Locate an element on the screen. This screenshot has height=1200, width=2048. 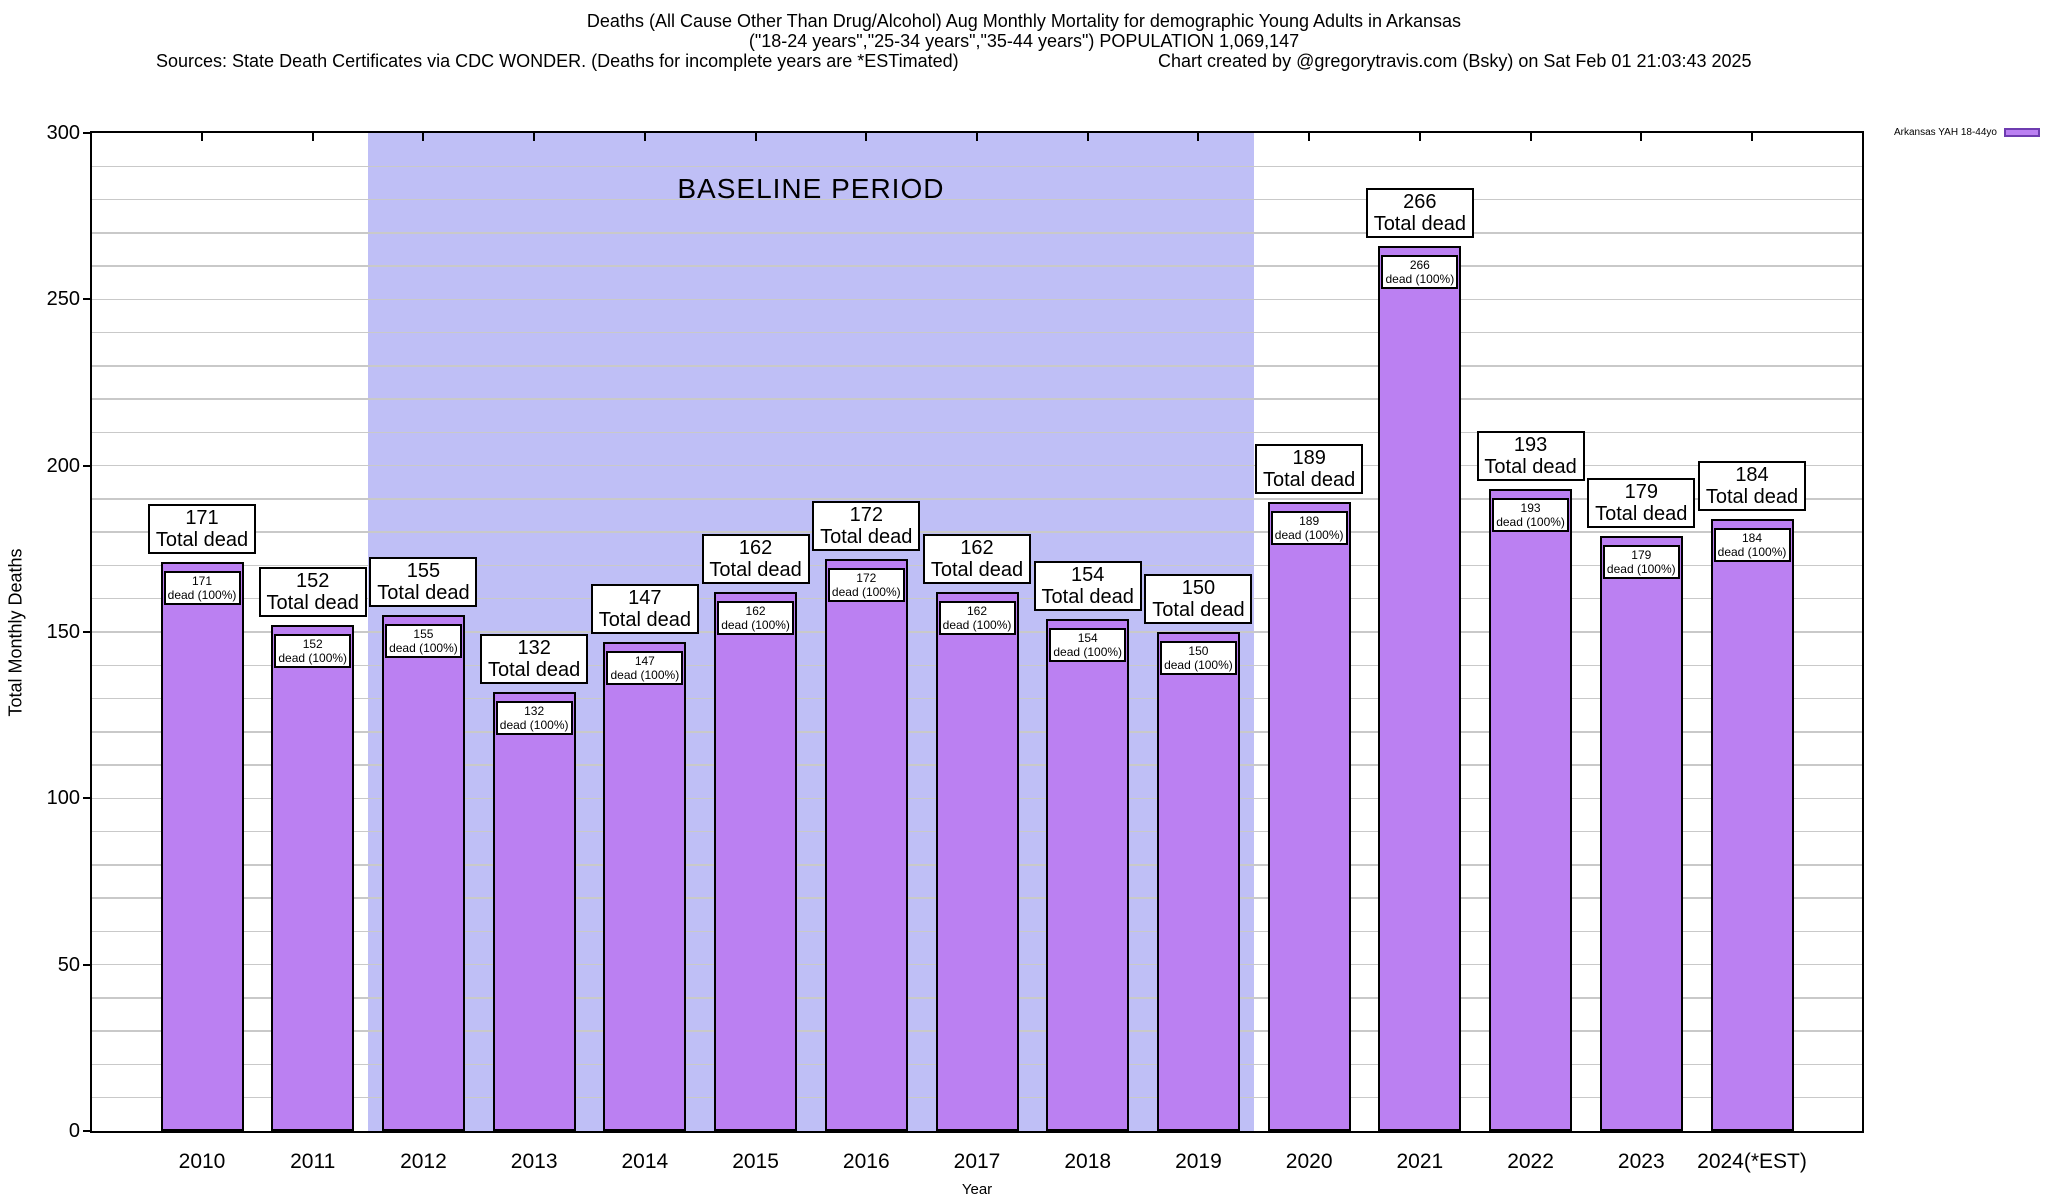
x-tick-label: 2020 is located at coordinates (1309, 1161).